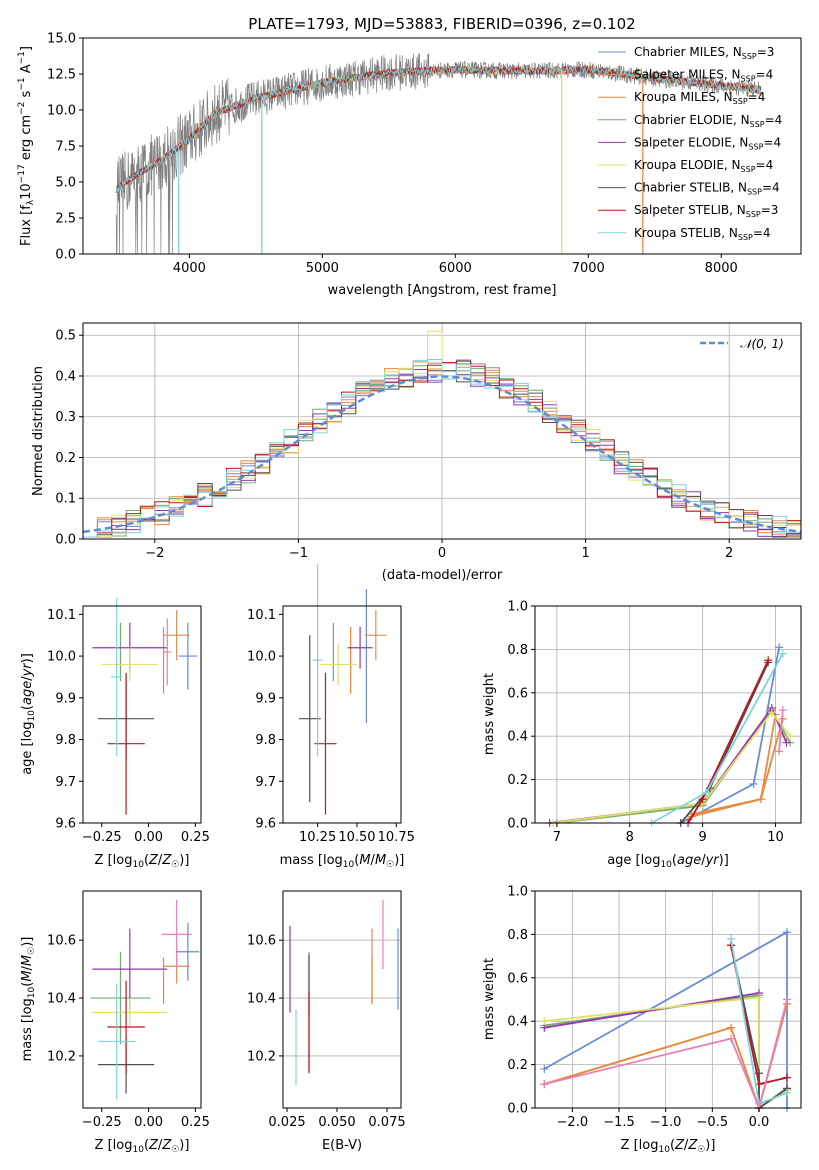  Describe the element at coordinates (65, 219) in the screenshot. I see `spec-y-tick-label: 2.5` at that location.